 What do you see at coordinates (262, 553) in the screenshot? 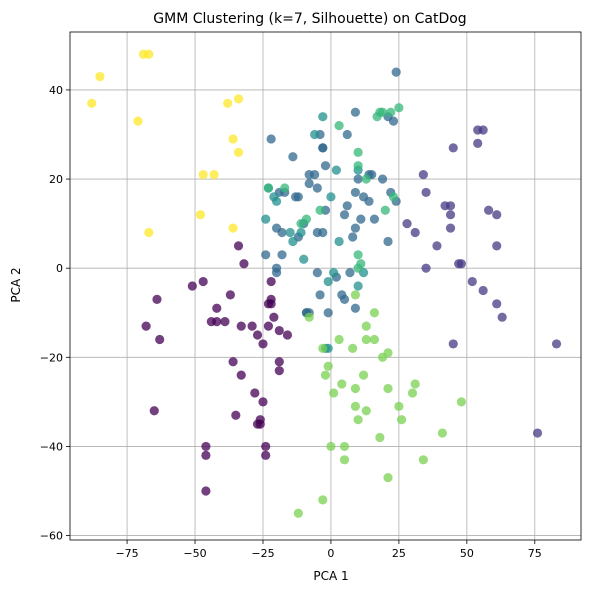
I see `x-tick-label: −25` at bounding box center [262, 553].